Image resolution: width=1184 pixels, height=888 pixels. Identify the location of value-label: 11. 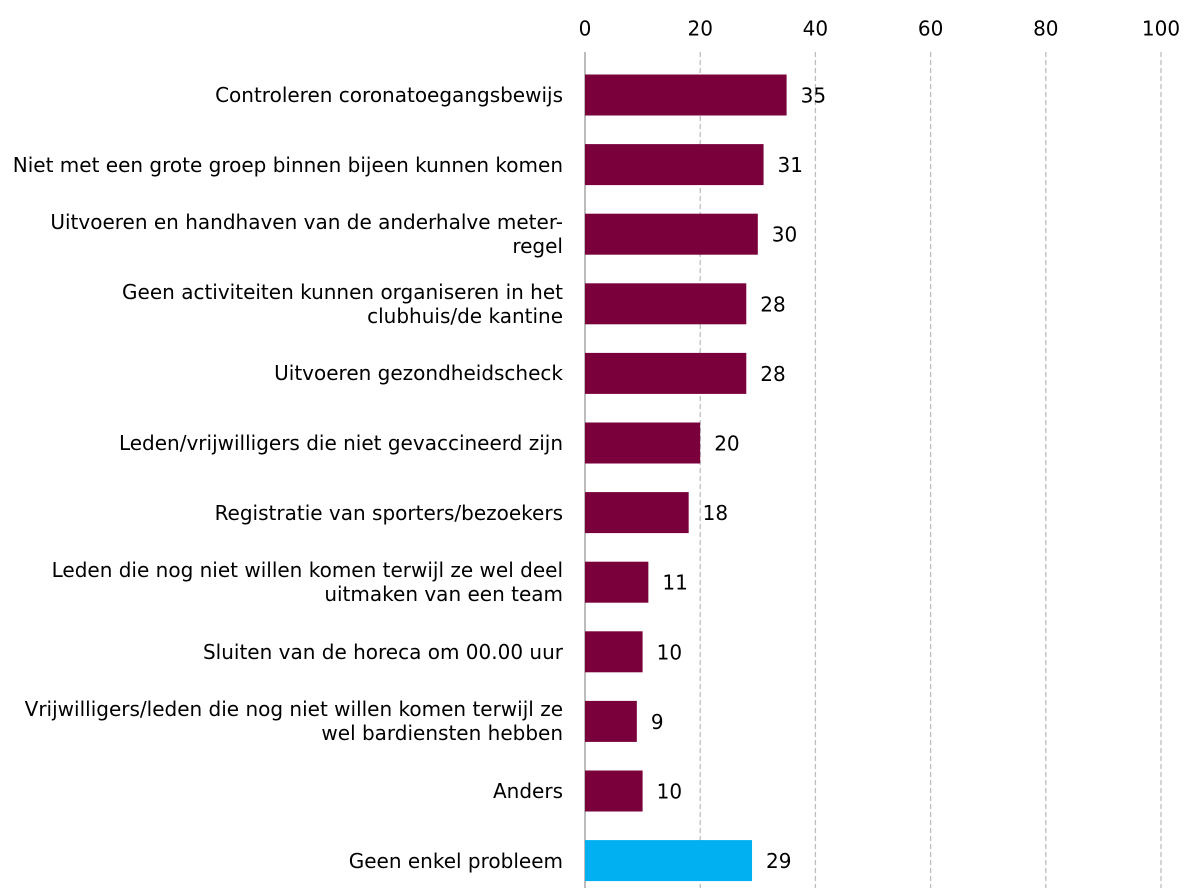
(674, 583).